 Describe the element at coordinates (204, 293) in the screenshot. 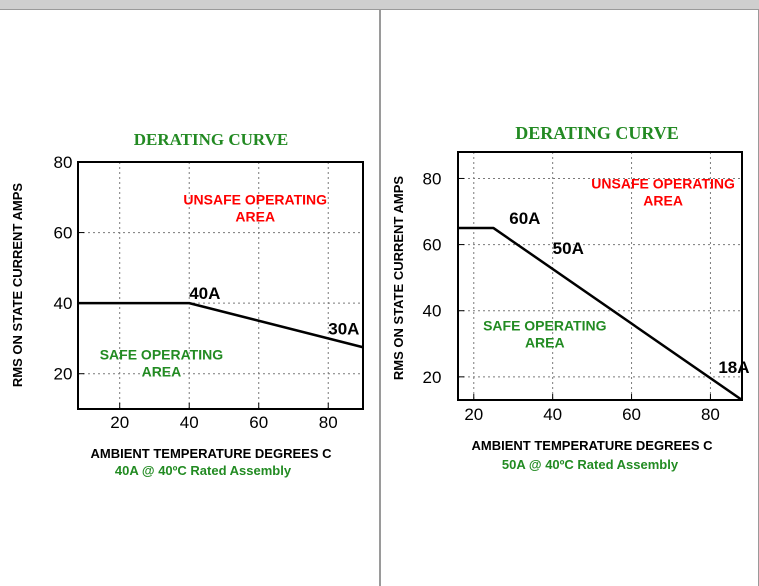

I see `point-label: 40A` at that location.